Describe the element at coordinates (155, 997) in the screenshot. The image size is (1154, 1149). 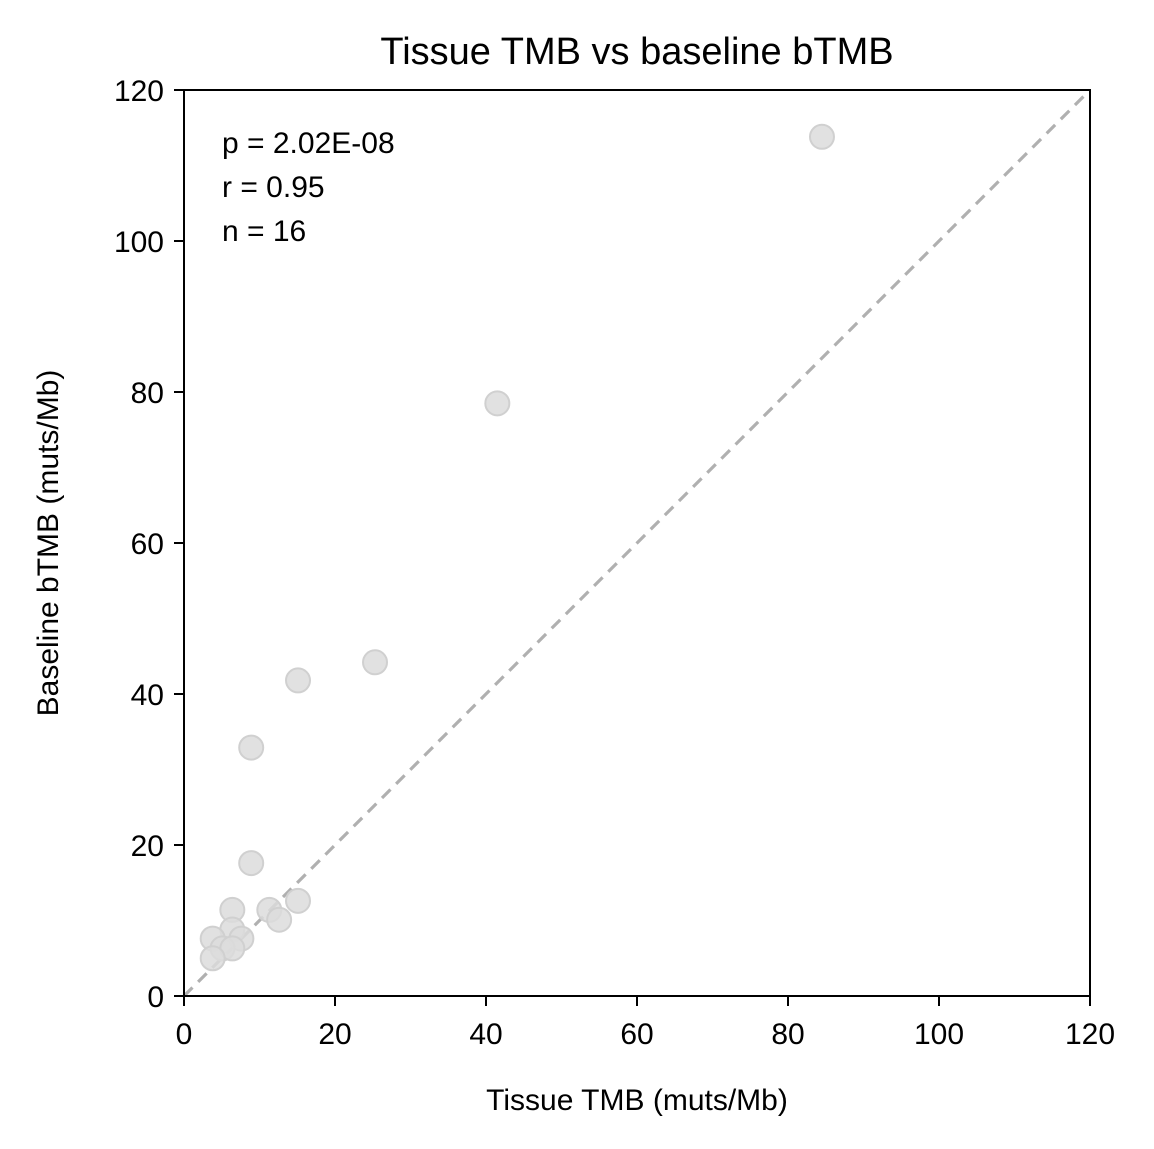
I see `y-tick-label-0: 0` at that location.